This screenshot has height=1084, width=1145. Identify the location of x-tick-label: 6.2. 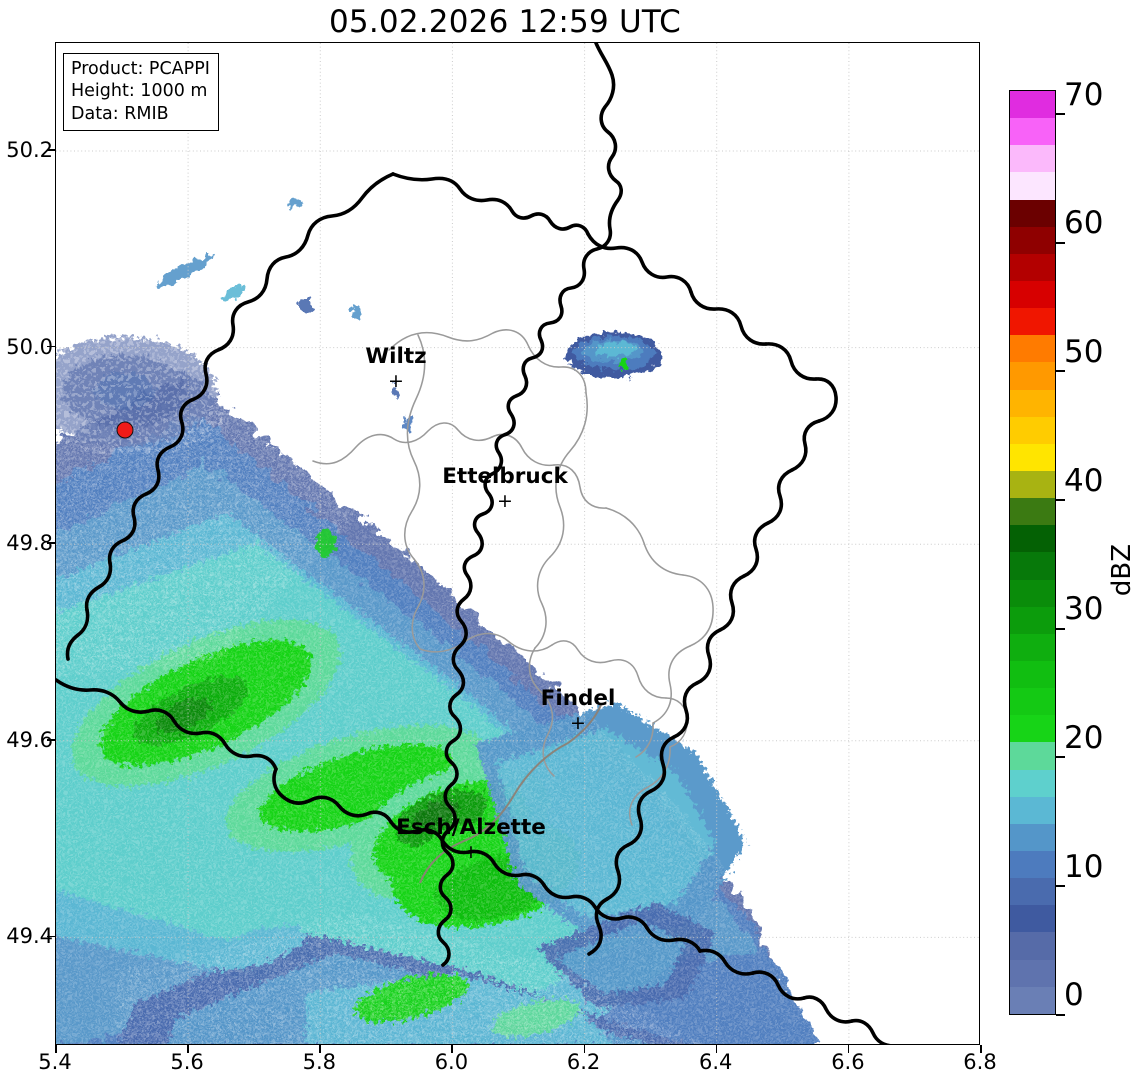
(583, 1062).